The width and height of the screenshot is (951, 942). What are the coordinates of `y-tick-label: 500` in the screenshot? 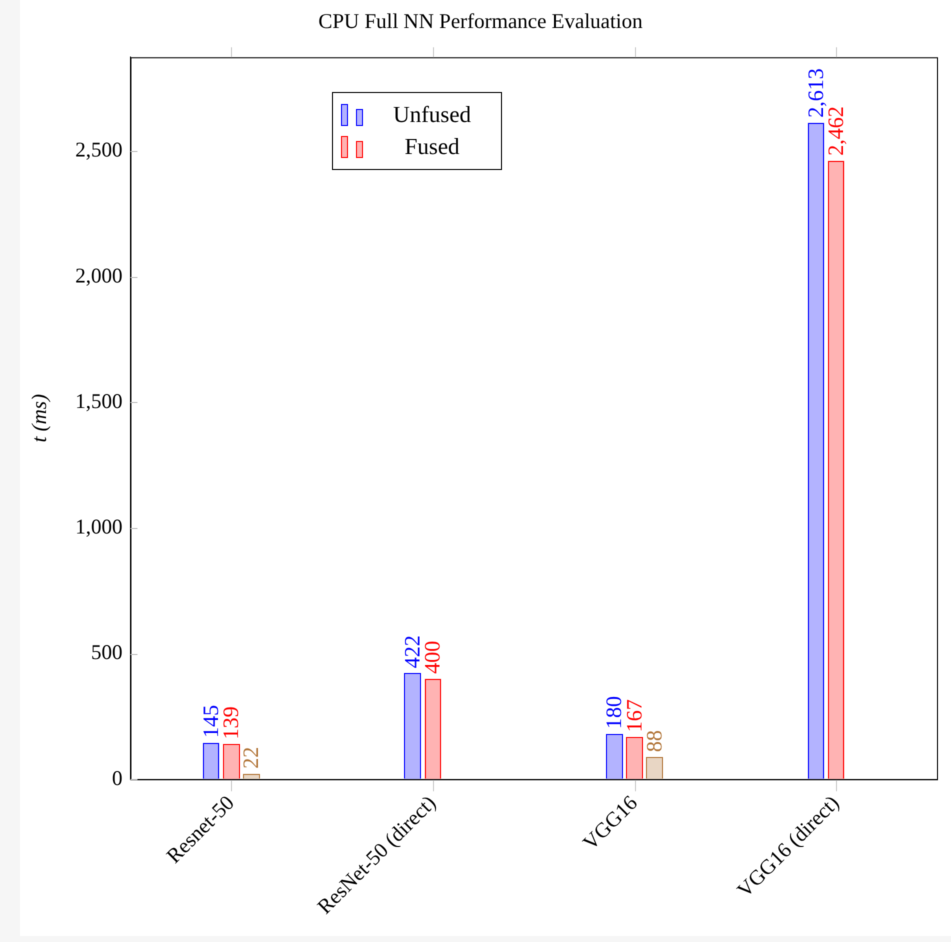 It's located at (106, 652).